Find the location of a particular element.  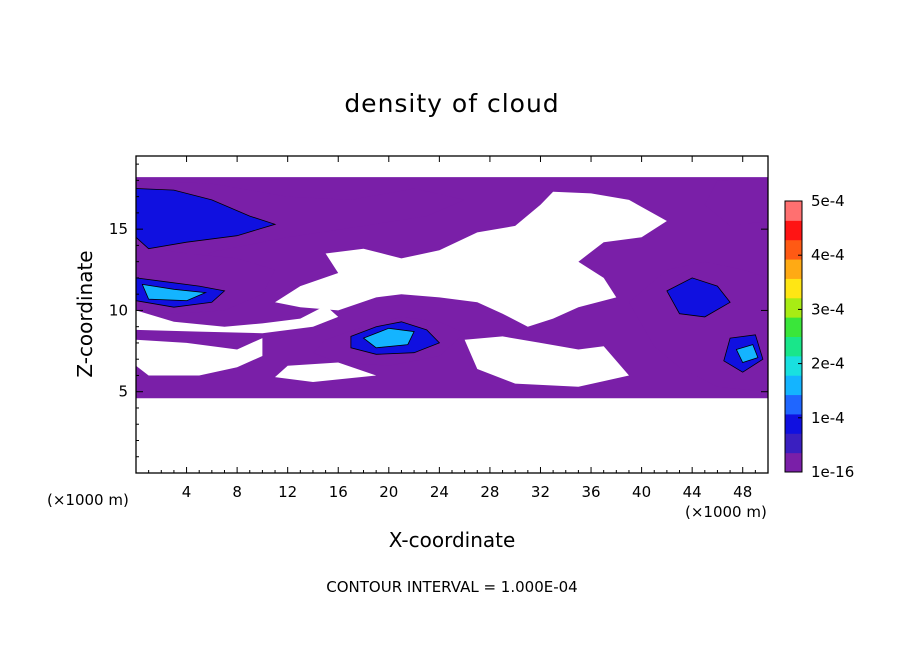

x-tick-label-20: 20 is located at coordinates (388, 492).